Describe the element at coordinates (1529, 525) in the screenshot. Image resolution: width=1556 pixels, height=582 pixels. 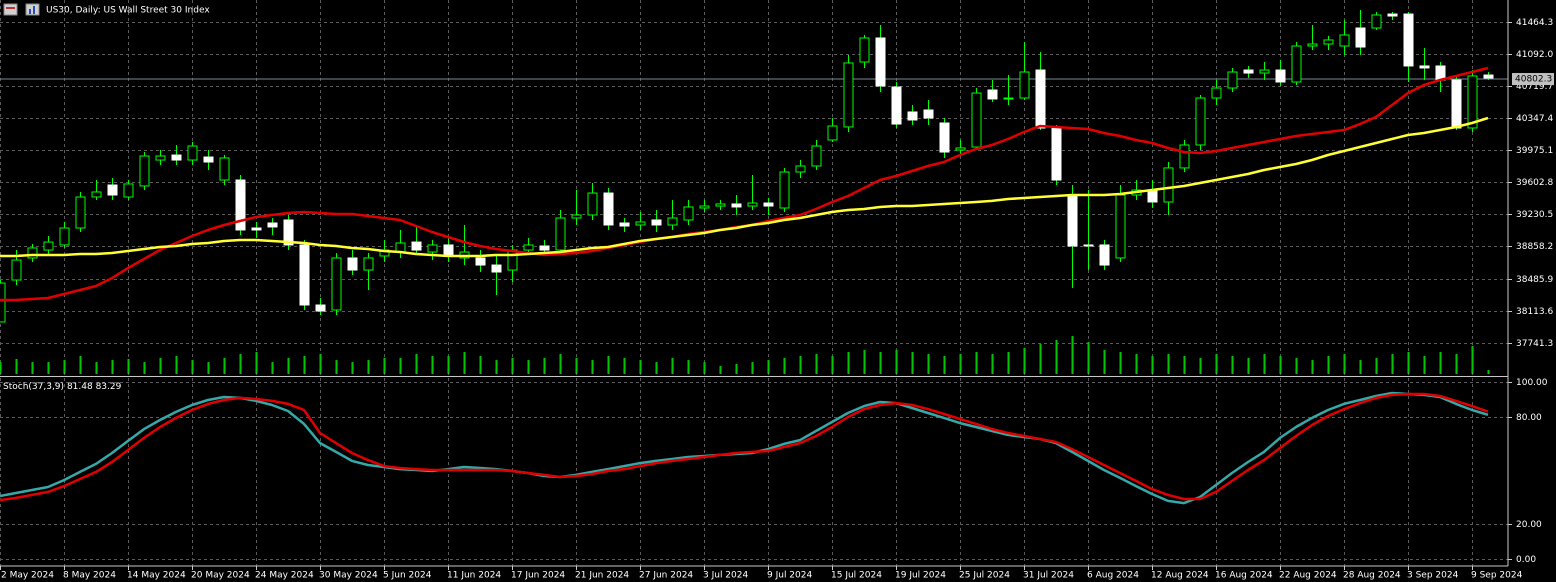
I see `y-tick-label: 20.00` at that location.